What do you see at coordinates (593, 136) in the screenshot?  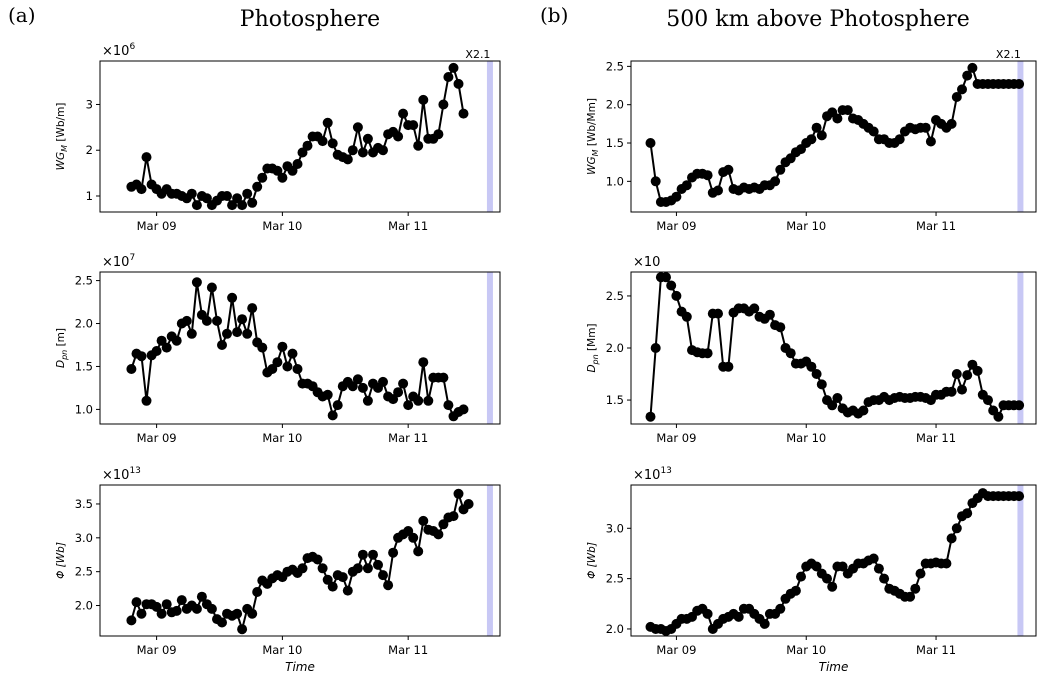 I see `y-axis-label: WGM [Wb/Mm]` at bounding box center [593, 136].